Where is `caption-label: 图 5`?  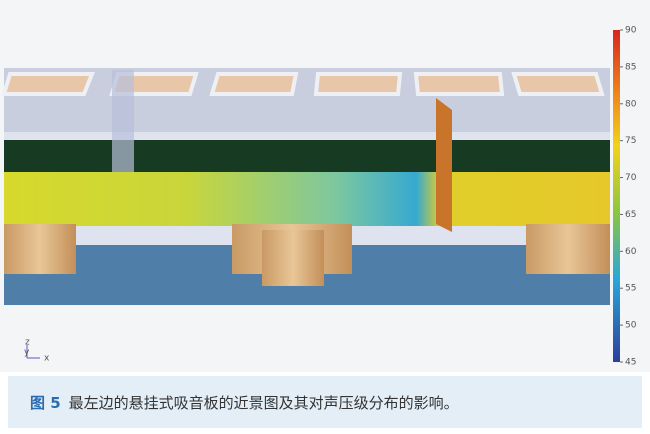 caption-label: 图 5 is located at coordinates (45, 402).